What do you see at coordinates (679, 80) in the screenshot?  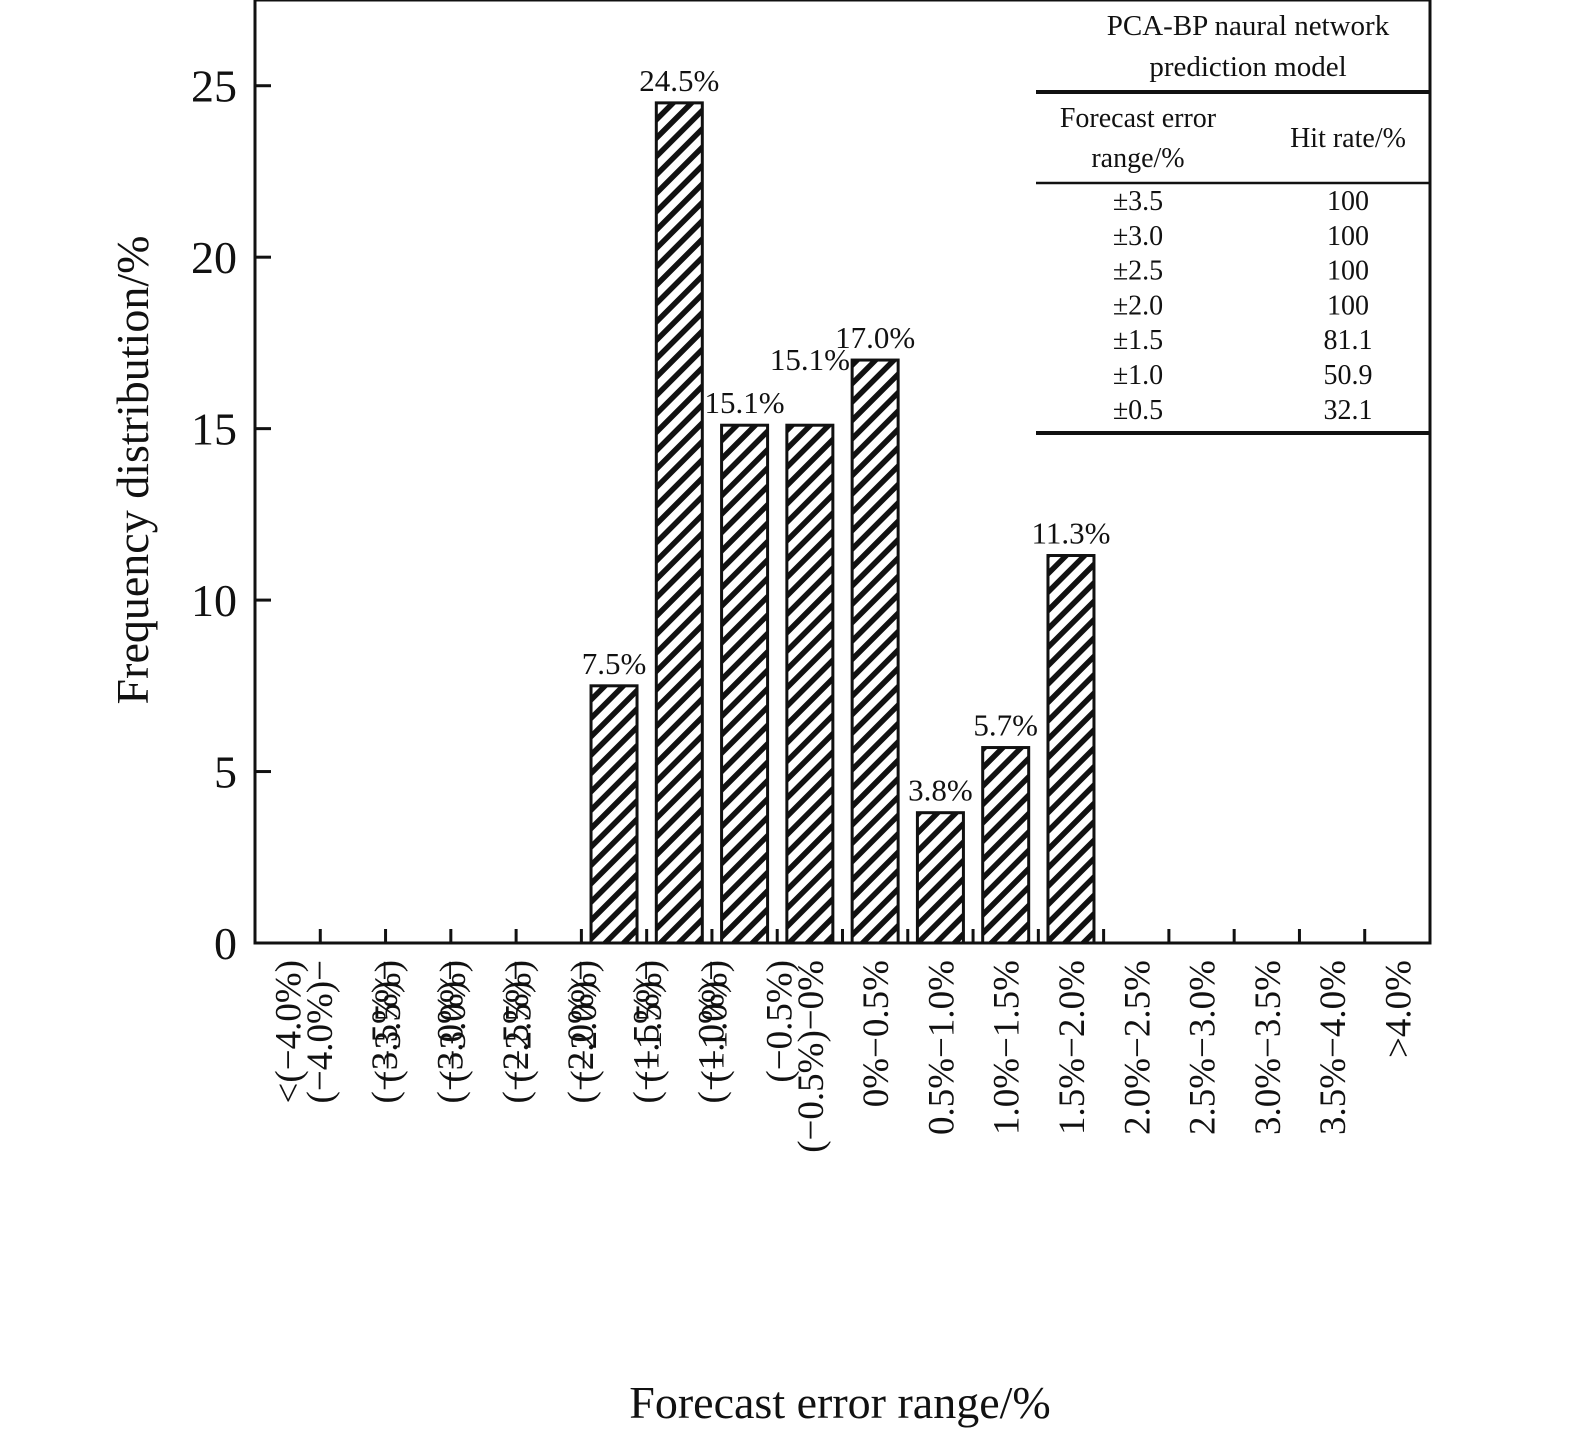 I see `bar-data-label: 24.5%` at bounding box center [679, 80].